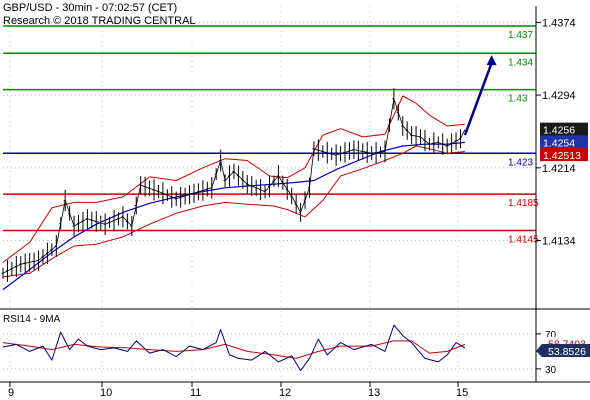  I want to click on rsi-ma-line, so click(234, 349).